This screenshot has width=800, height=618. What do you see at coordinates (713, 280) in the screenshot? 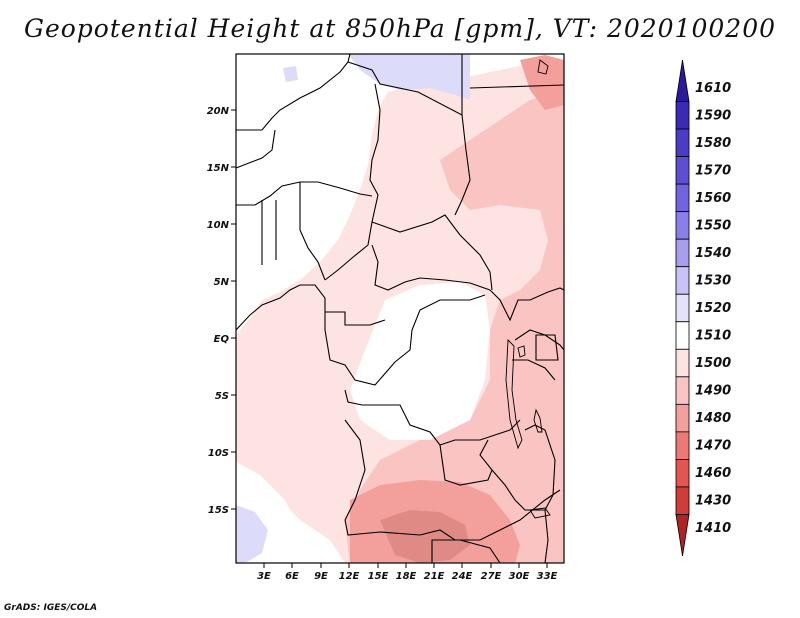
I see `colorbar-label: 1530` at bounding box center [713, 280].